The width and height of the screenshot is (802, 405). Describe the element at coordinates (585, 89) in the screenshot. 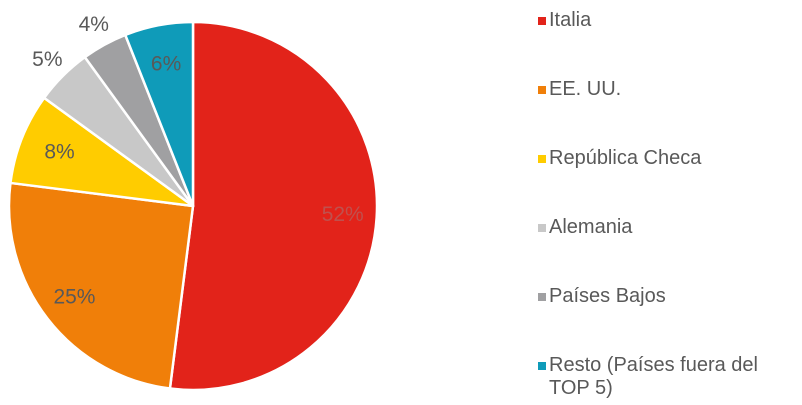

I see `legend-label: EE. UU.` at that location.